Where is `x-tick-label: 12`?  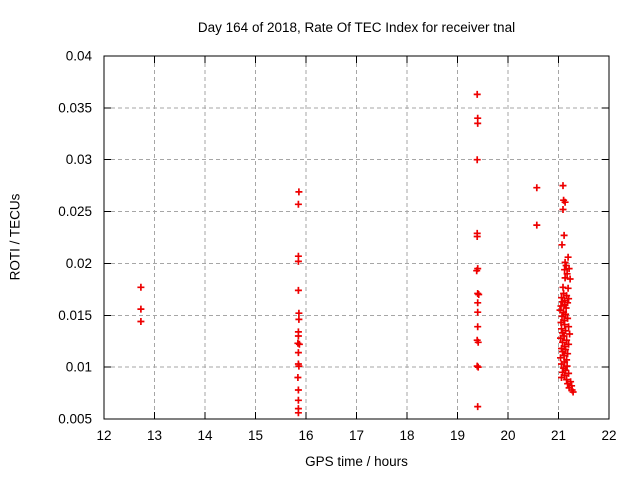 x-tick-label: 12 is located at coordinates (103, 435).